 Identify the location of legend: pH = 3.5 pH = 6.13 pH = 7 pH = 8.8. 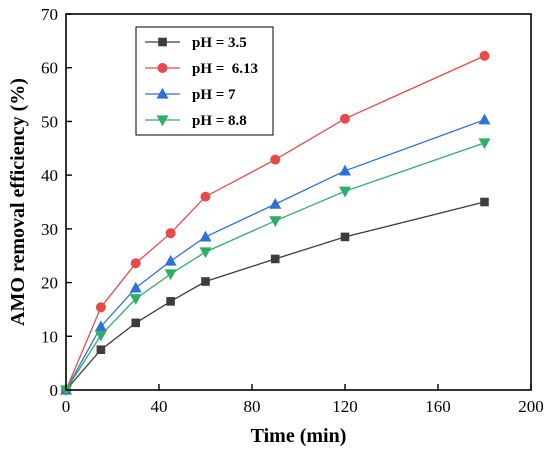
(204, 81).